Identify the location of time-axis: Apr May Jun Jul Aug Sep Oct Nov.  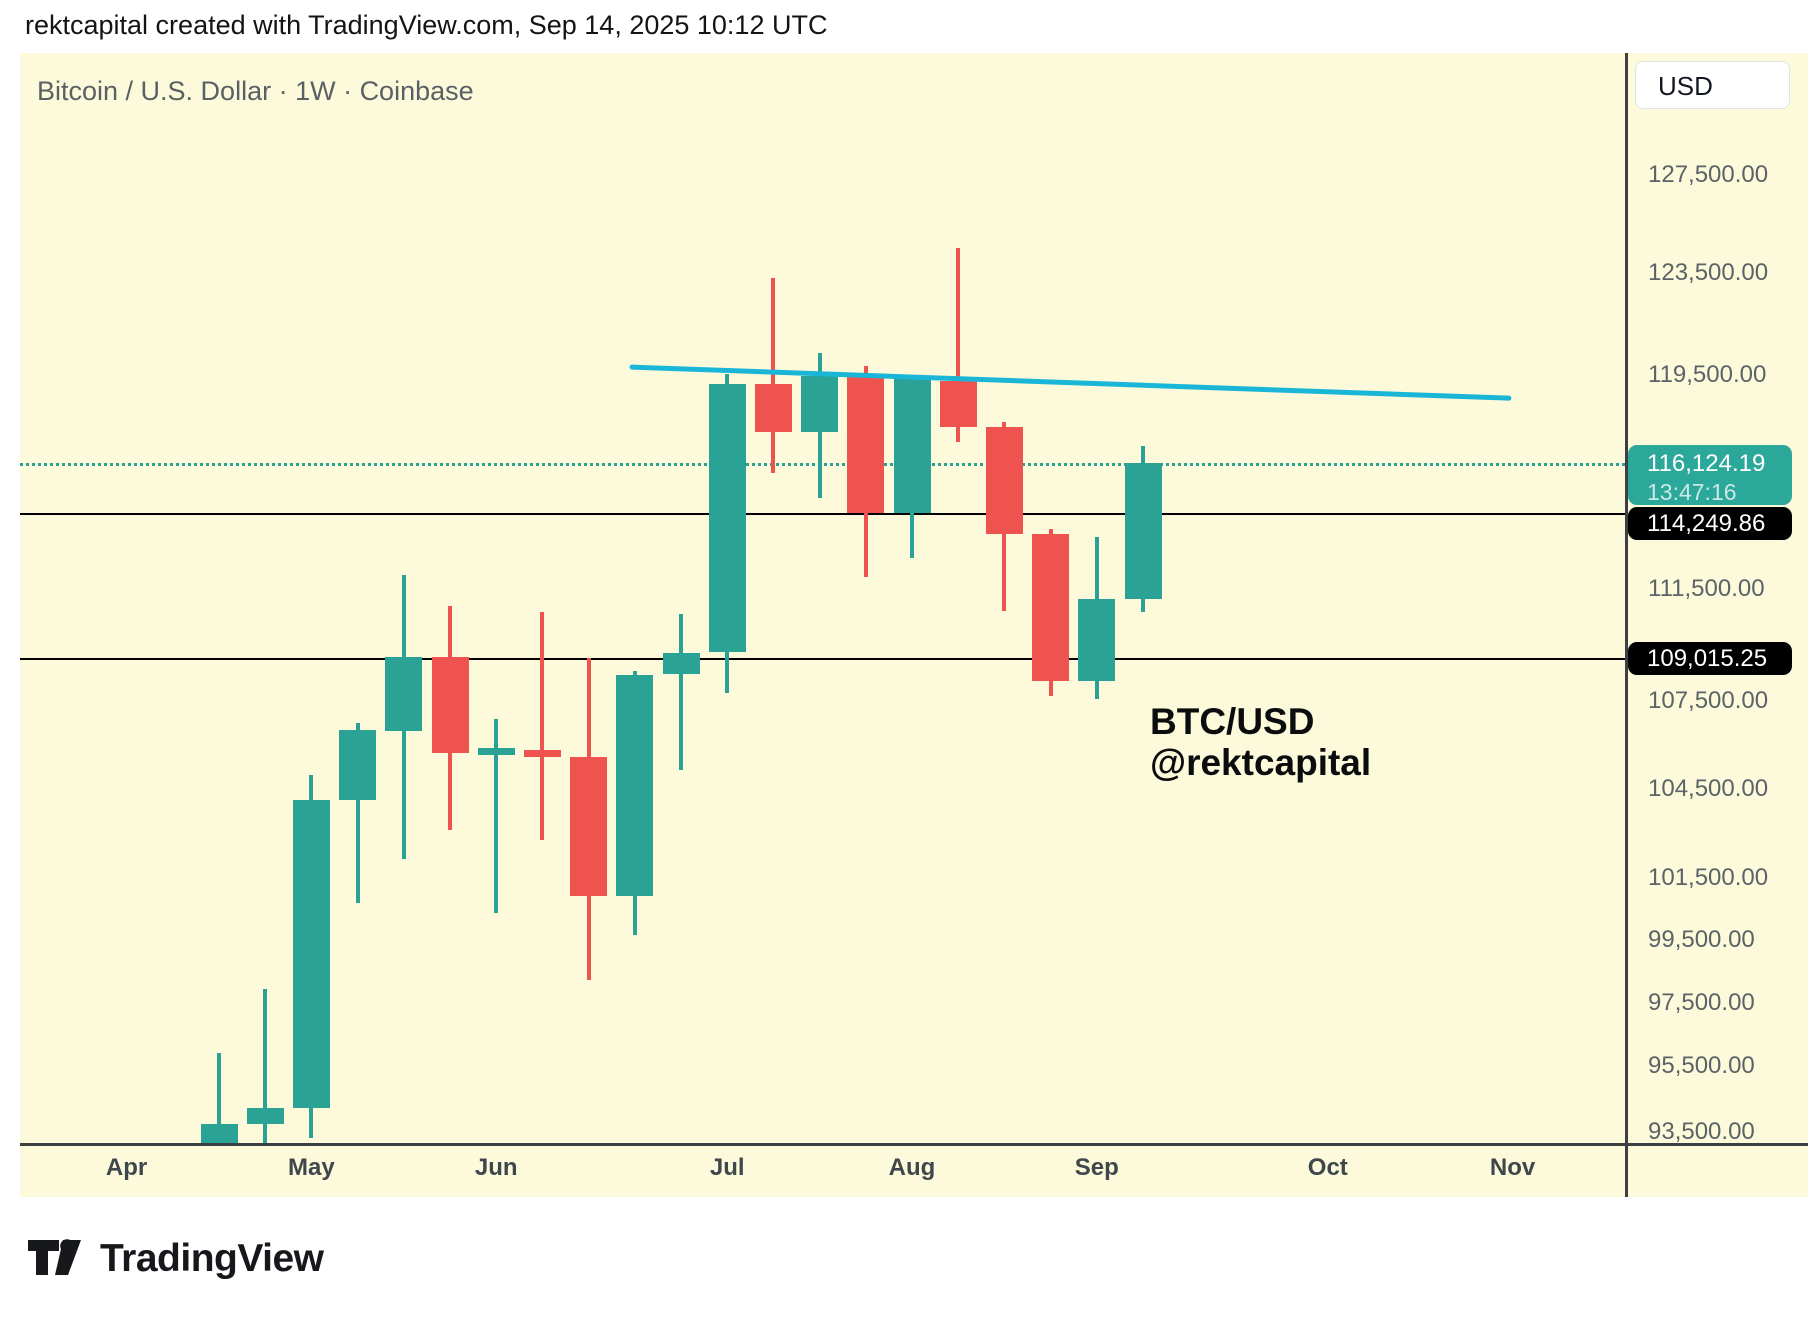
(822, 1171).